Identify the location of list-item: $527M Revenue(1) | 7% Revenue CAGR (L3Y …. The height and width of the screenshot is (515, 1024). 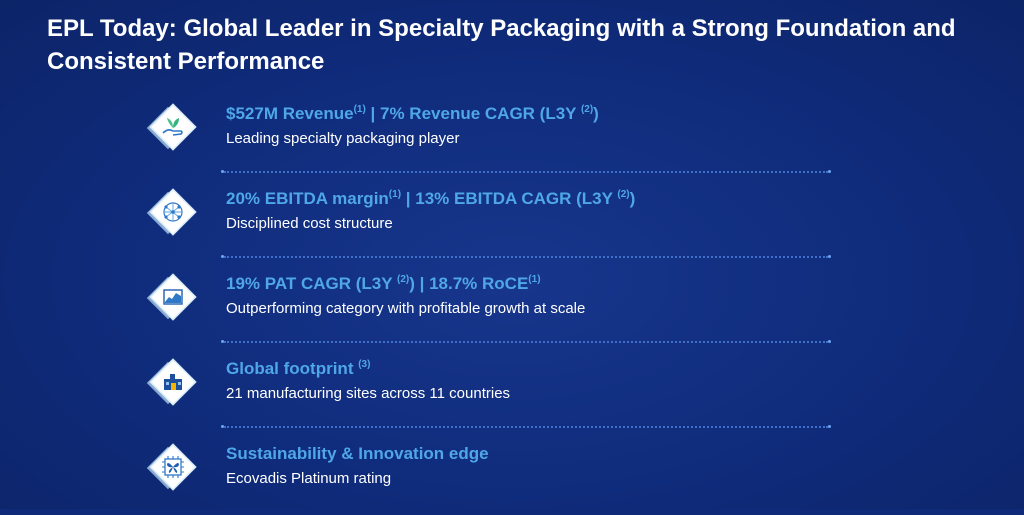
(490, 132).